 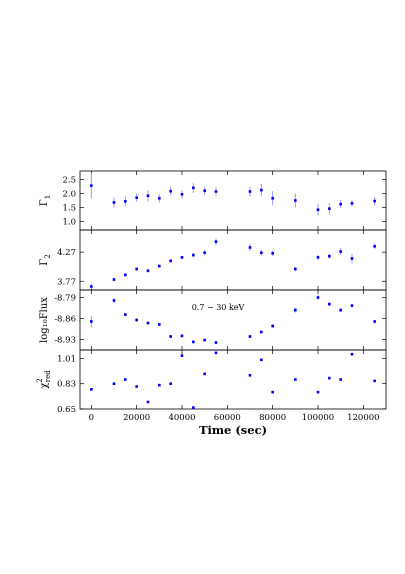 I want to click on y-tick-label: 4.27, so click(x=66, y=253).